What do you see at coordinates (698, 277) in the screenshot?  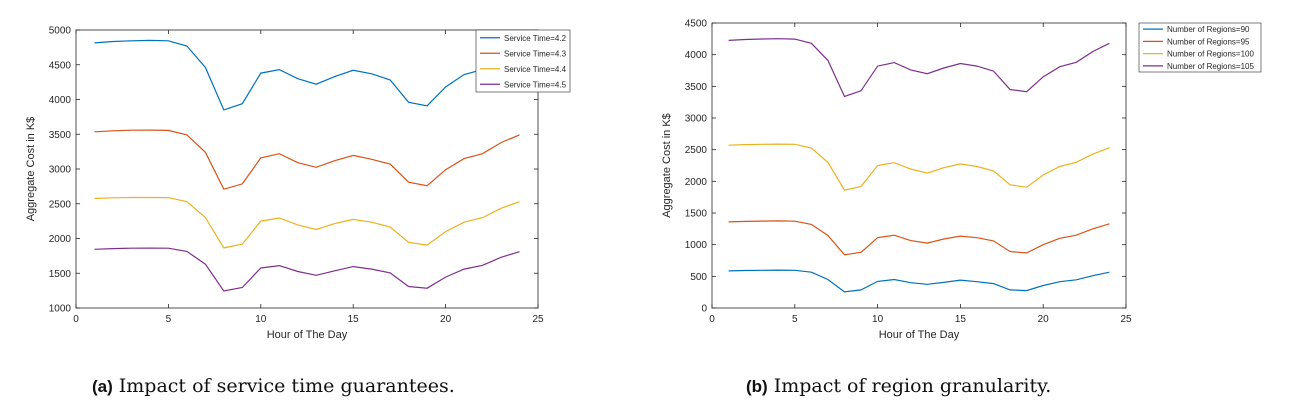 I see `y-tick-label: 500` at bounding box center [698, 277].